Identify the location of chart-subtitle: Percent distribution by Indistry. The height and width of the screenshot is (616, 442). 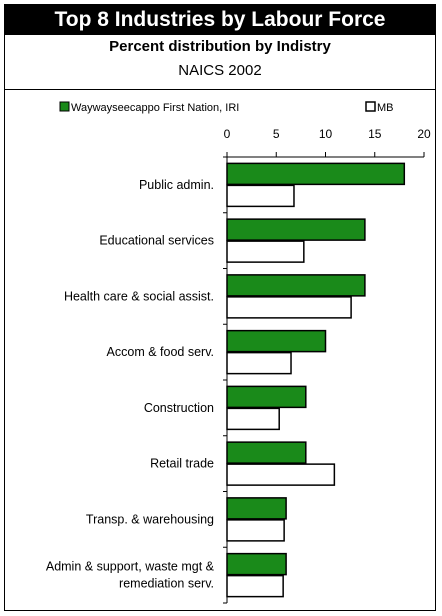
(220, 46).